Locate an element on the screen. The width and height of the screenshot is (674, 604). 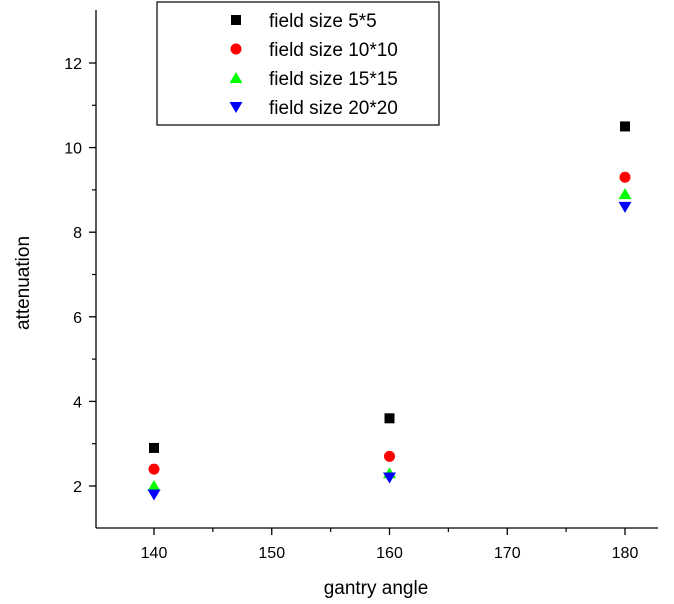
legend-label: field size 10*10 is located at coordinates (333, 50).